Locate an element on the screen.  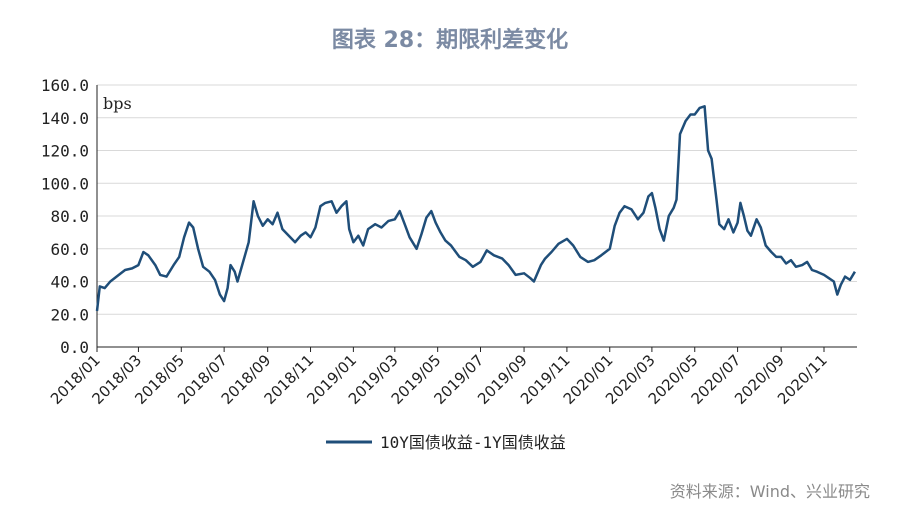
unit-label: bps is located at coordinates (117, 103).